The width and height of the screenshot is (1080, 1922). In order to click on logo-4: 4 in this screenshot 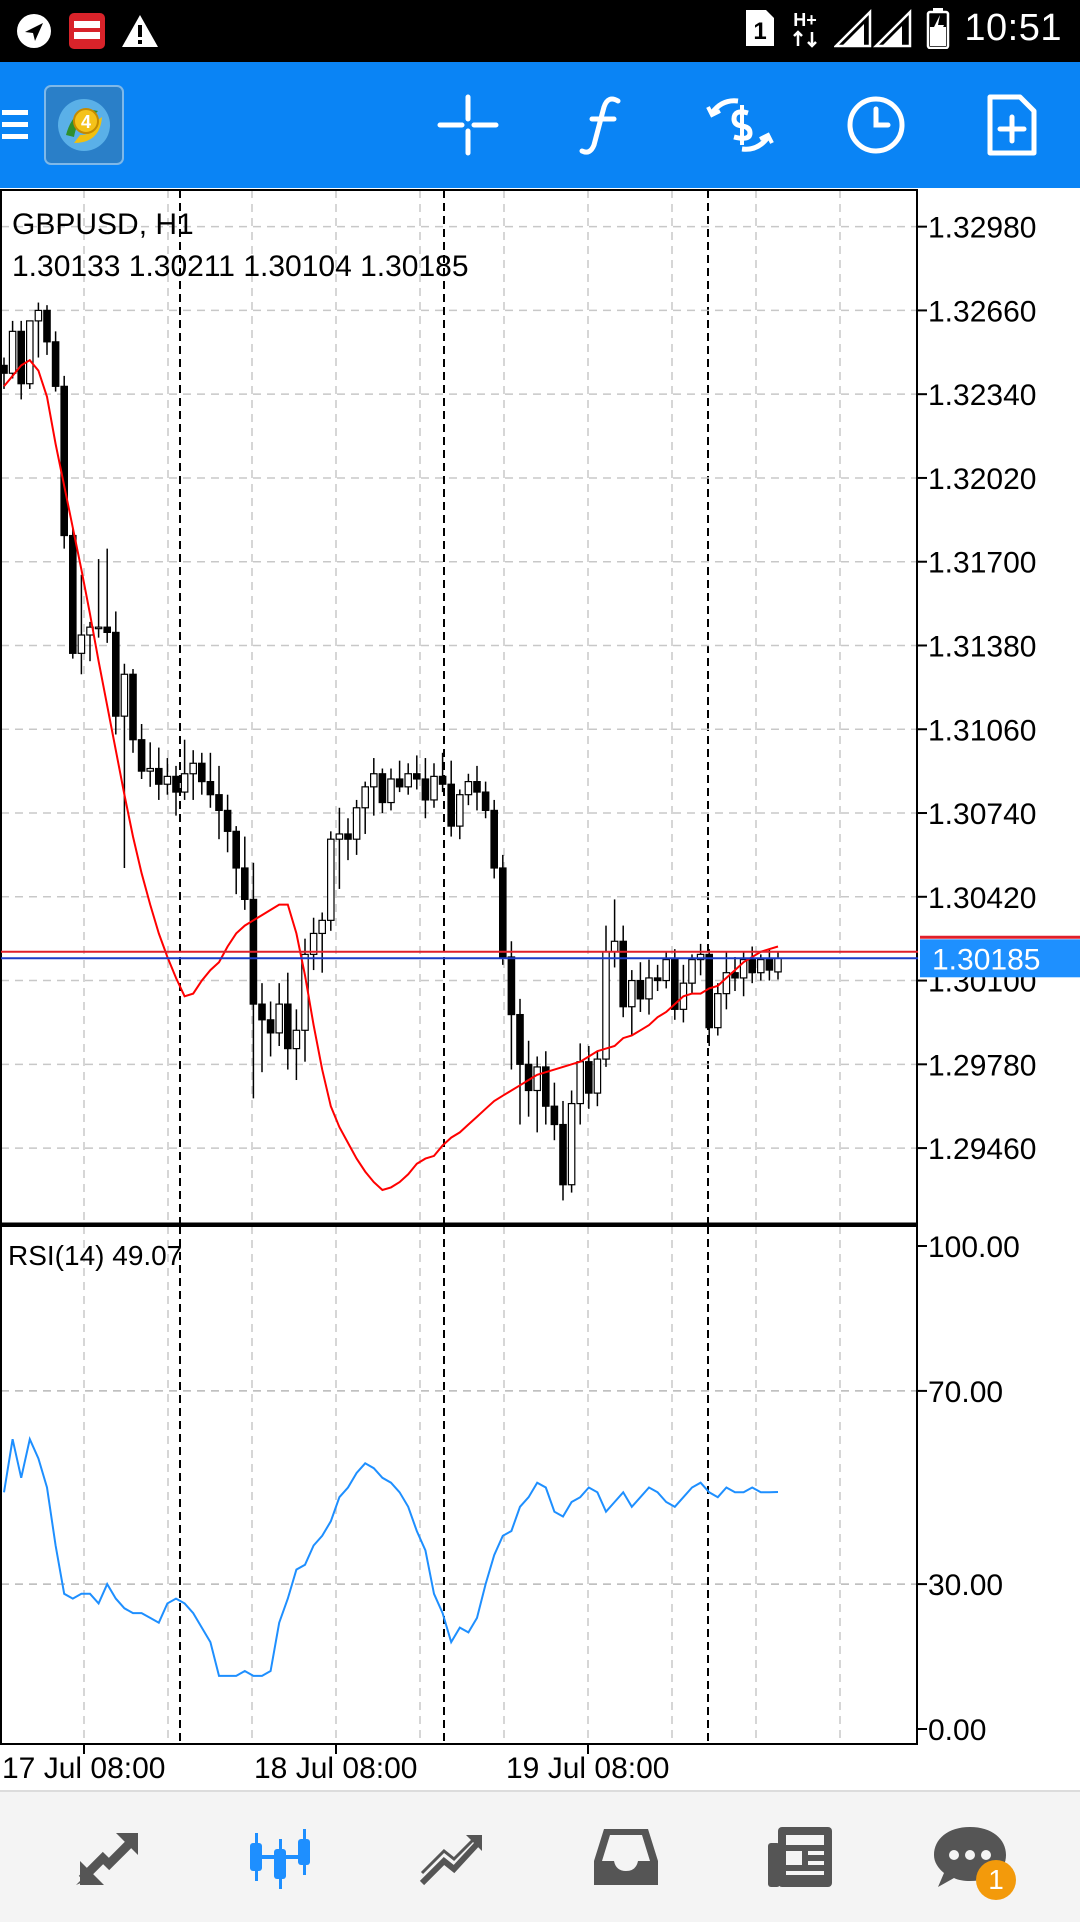, I will do `click(86, 122)`.